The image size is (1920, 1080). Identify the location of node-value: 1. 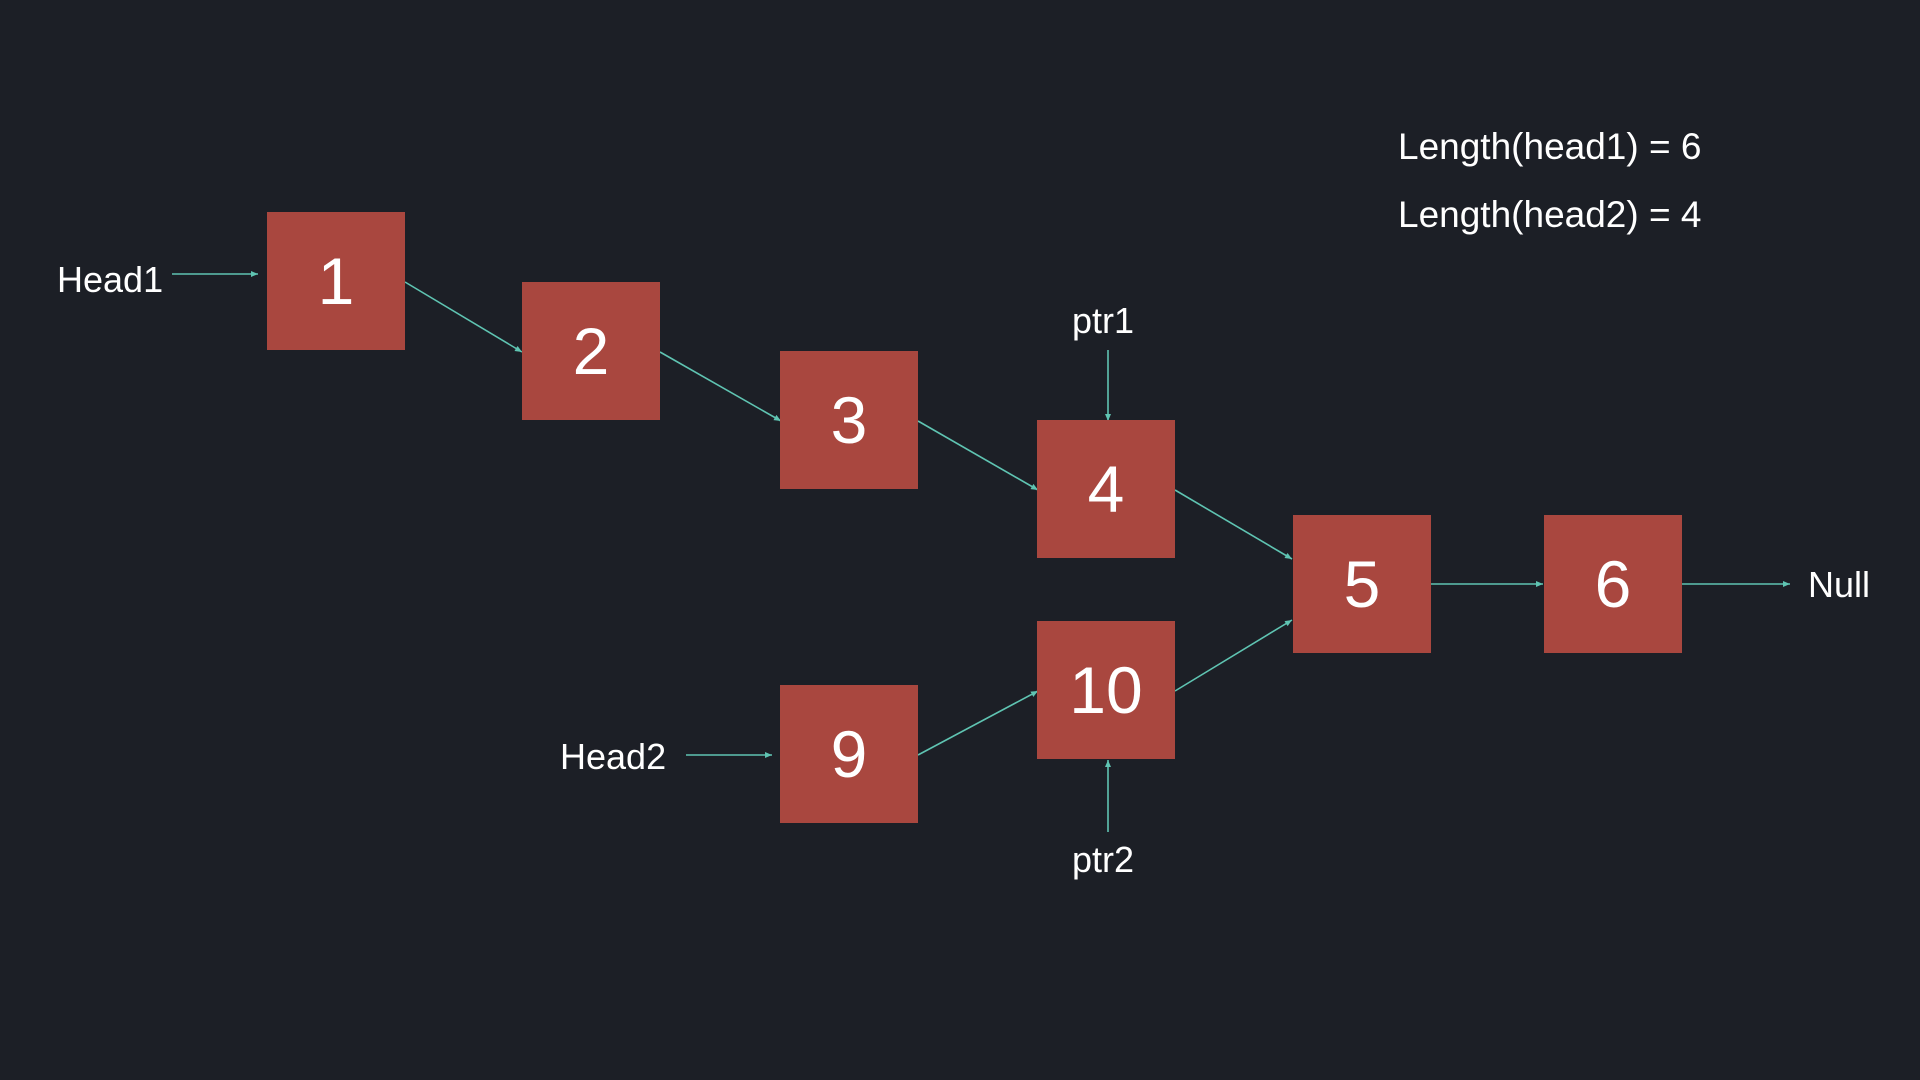
(336, 281).